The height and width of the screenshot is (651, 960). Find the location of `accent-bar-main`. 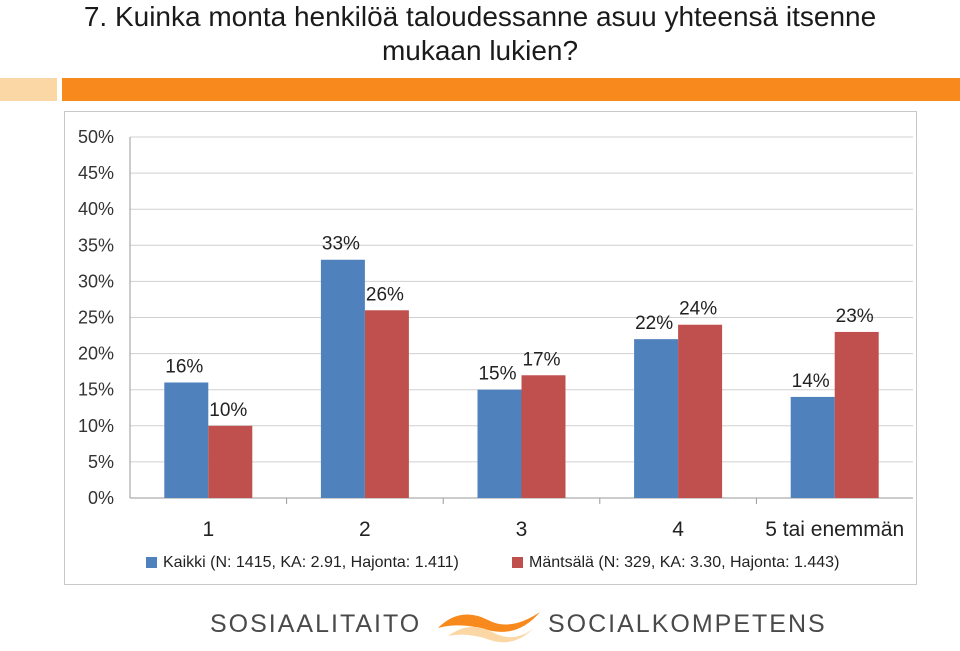

accent-bar-main is located at coordinates (511, 89).